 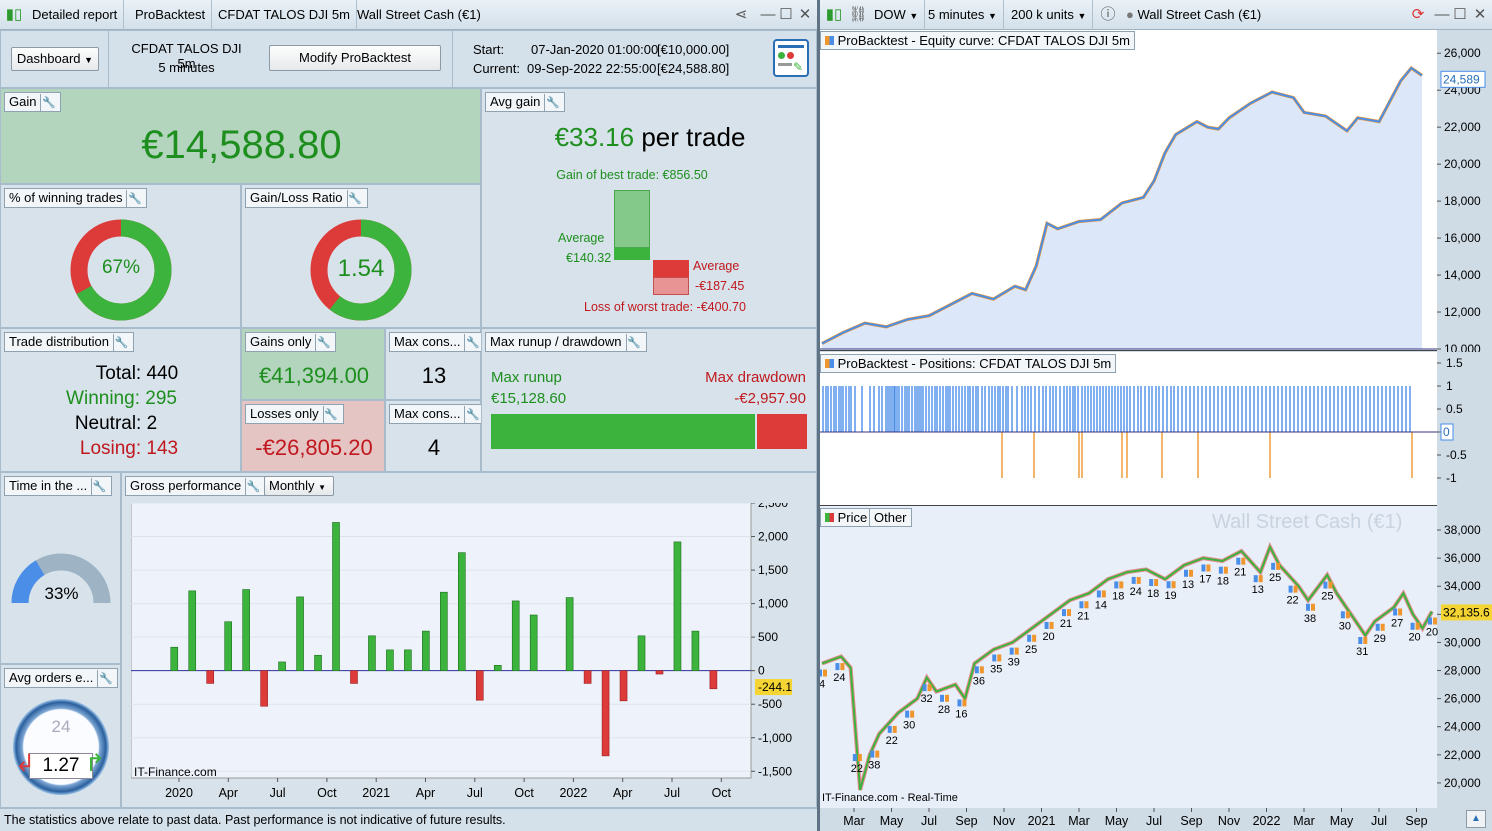 I want to click on positions-y-tick-label: 1, so click(x=1449, y=386).